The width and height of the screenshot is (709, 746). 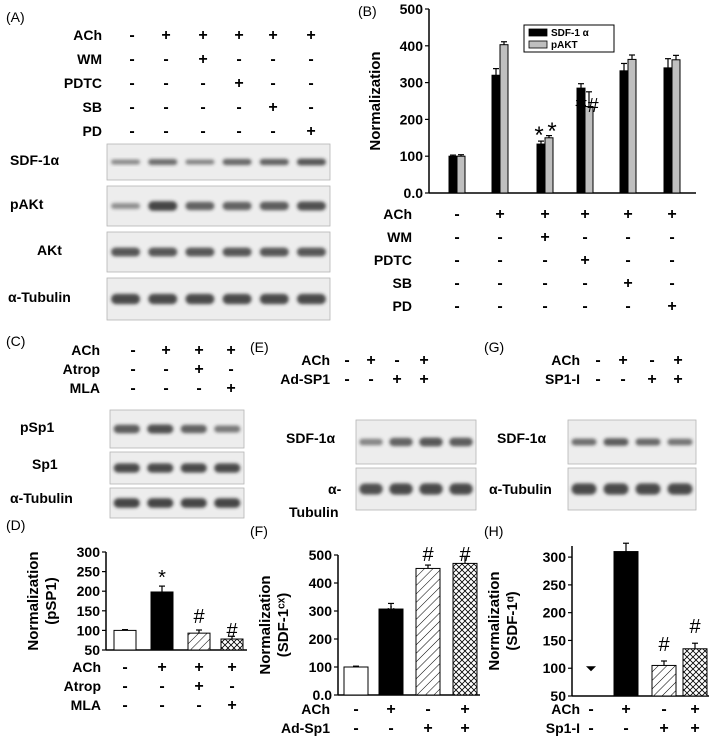 What do you see at coordinates (581, 104) in the screenshot?
I see `chart-b-annotation-2: #` at bounding box center [581, 104].